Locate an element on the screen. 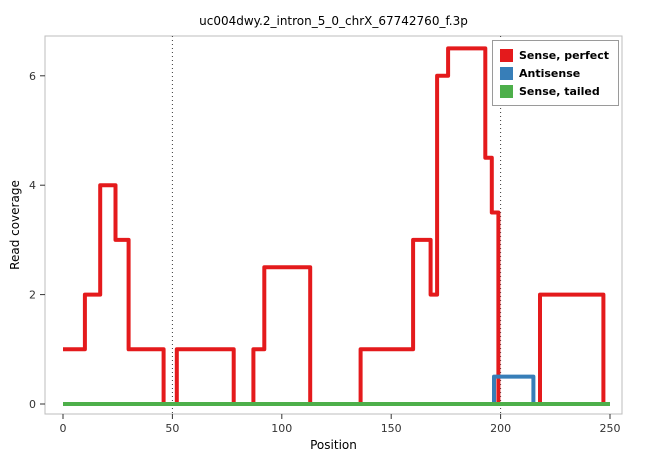 The height and width of the screenshot is (460, 650). legend: Sense, perfect Antisense Sense, tailed is located at coordinates (555, 73).